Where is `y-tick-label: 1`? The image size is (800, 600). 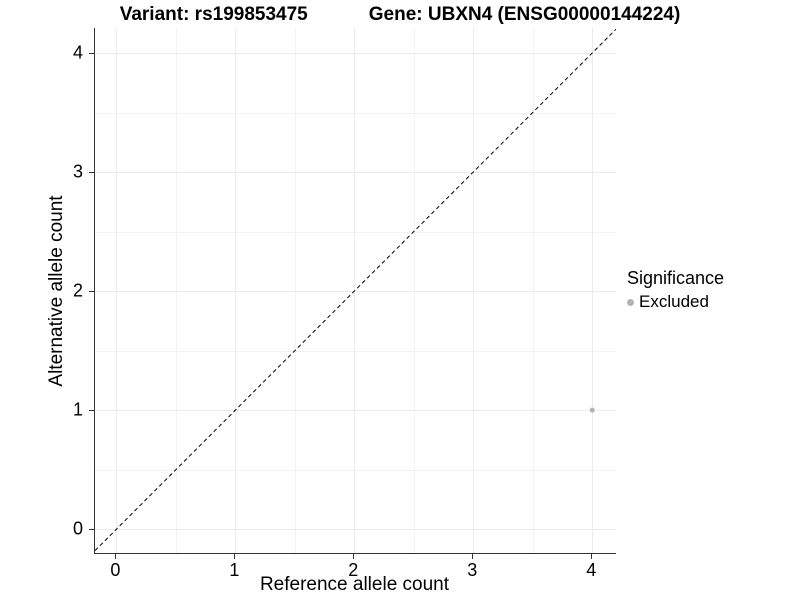 y-tick-label: 1 is located at coordinates (77, 409).